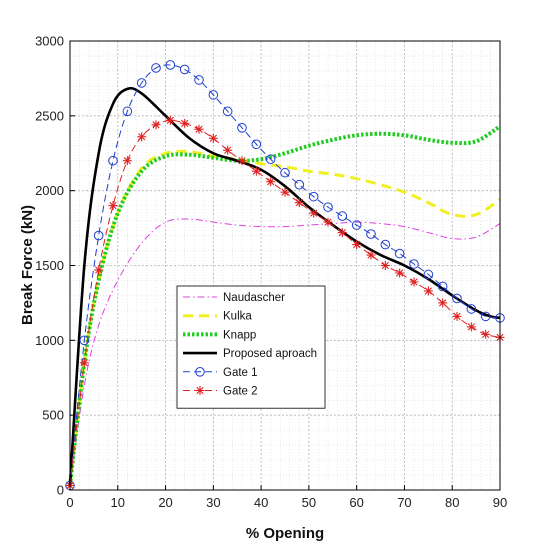  What do you see at coordinates (213, 502) in the screenshot?
I see `x-tick-label: 30` at bounding box center [213, 502].